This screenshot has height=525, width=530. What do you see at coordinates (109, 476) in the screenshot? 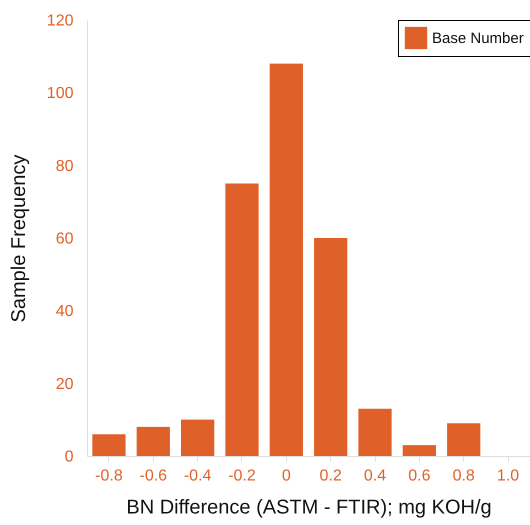
I see `x-tick-label: -0.8` at bounding box center [109, 476].